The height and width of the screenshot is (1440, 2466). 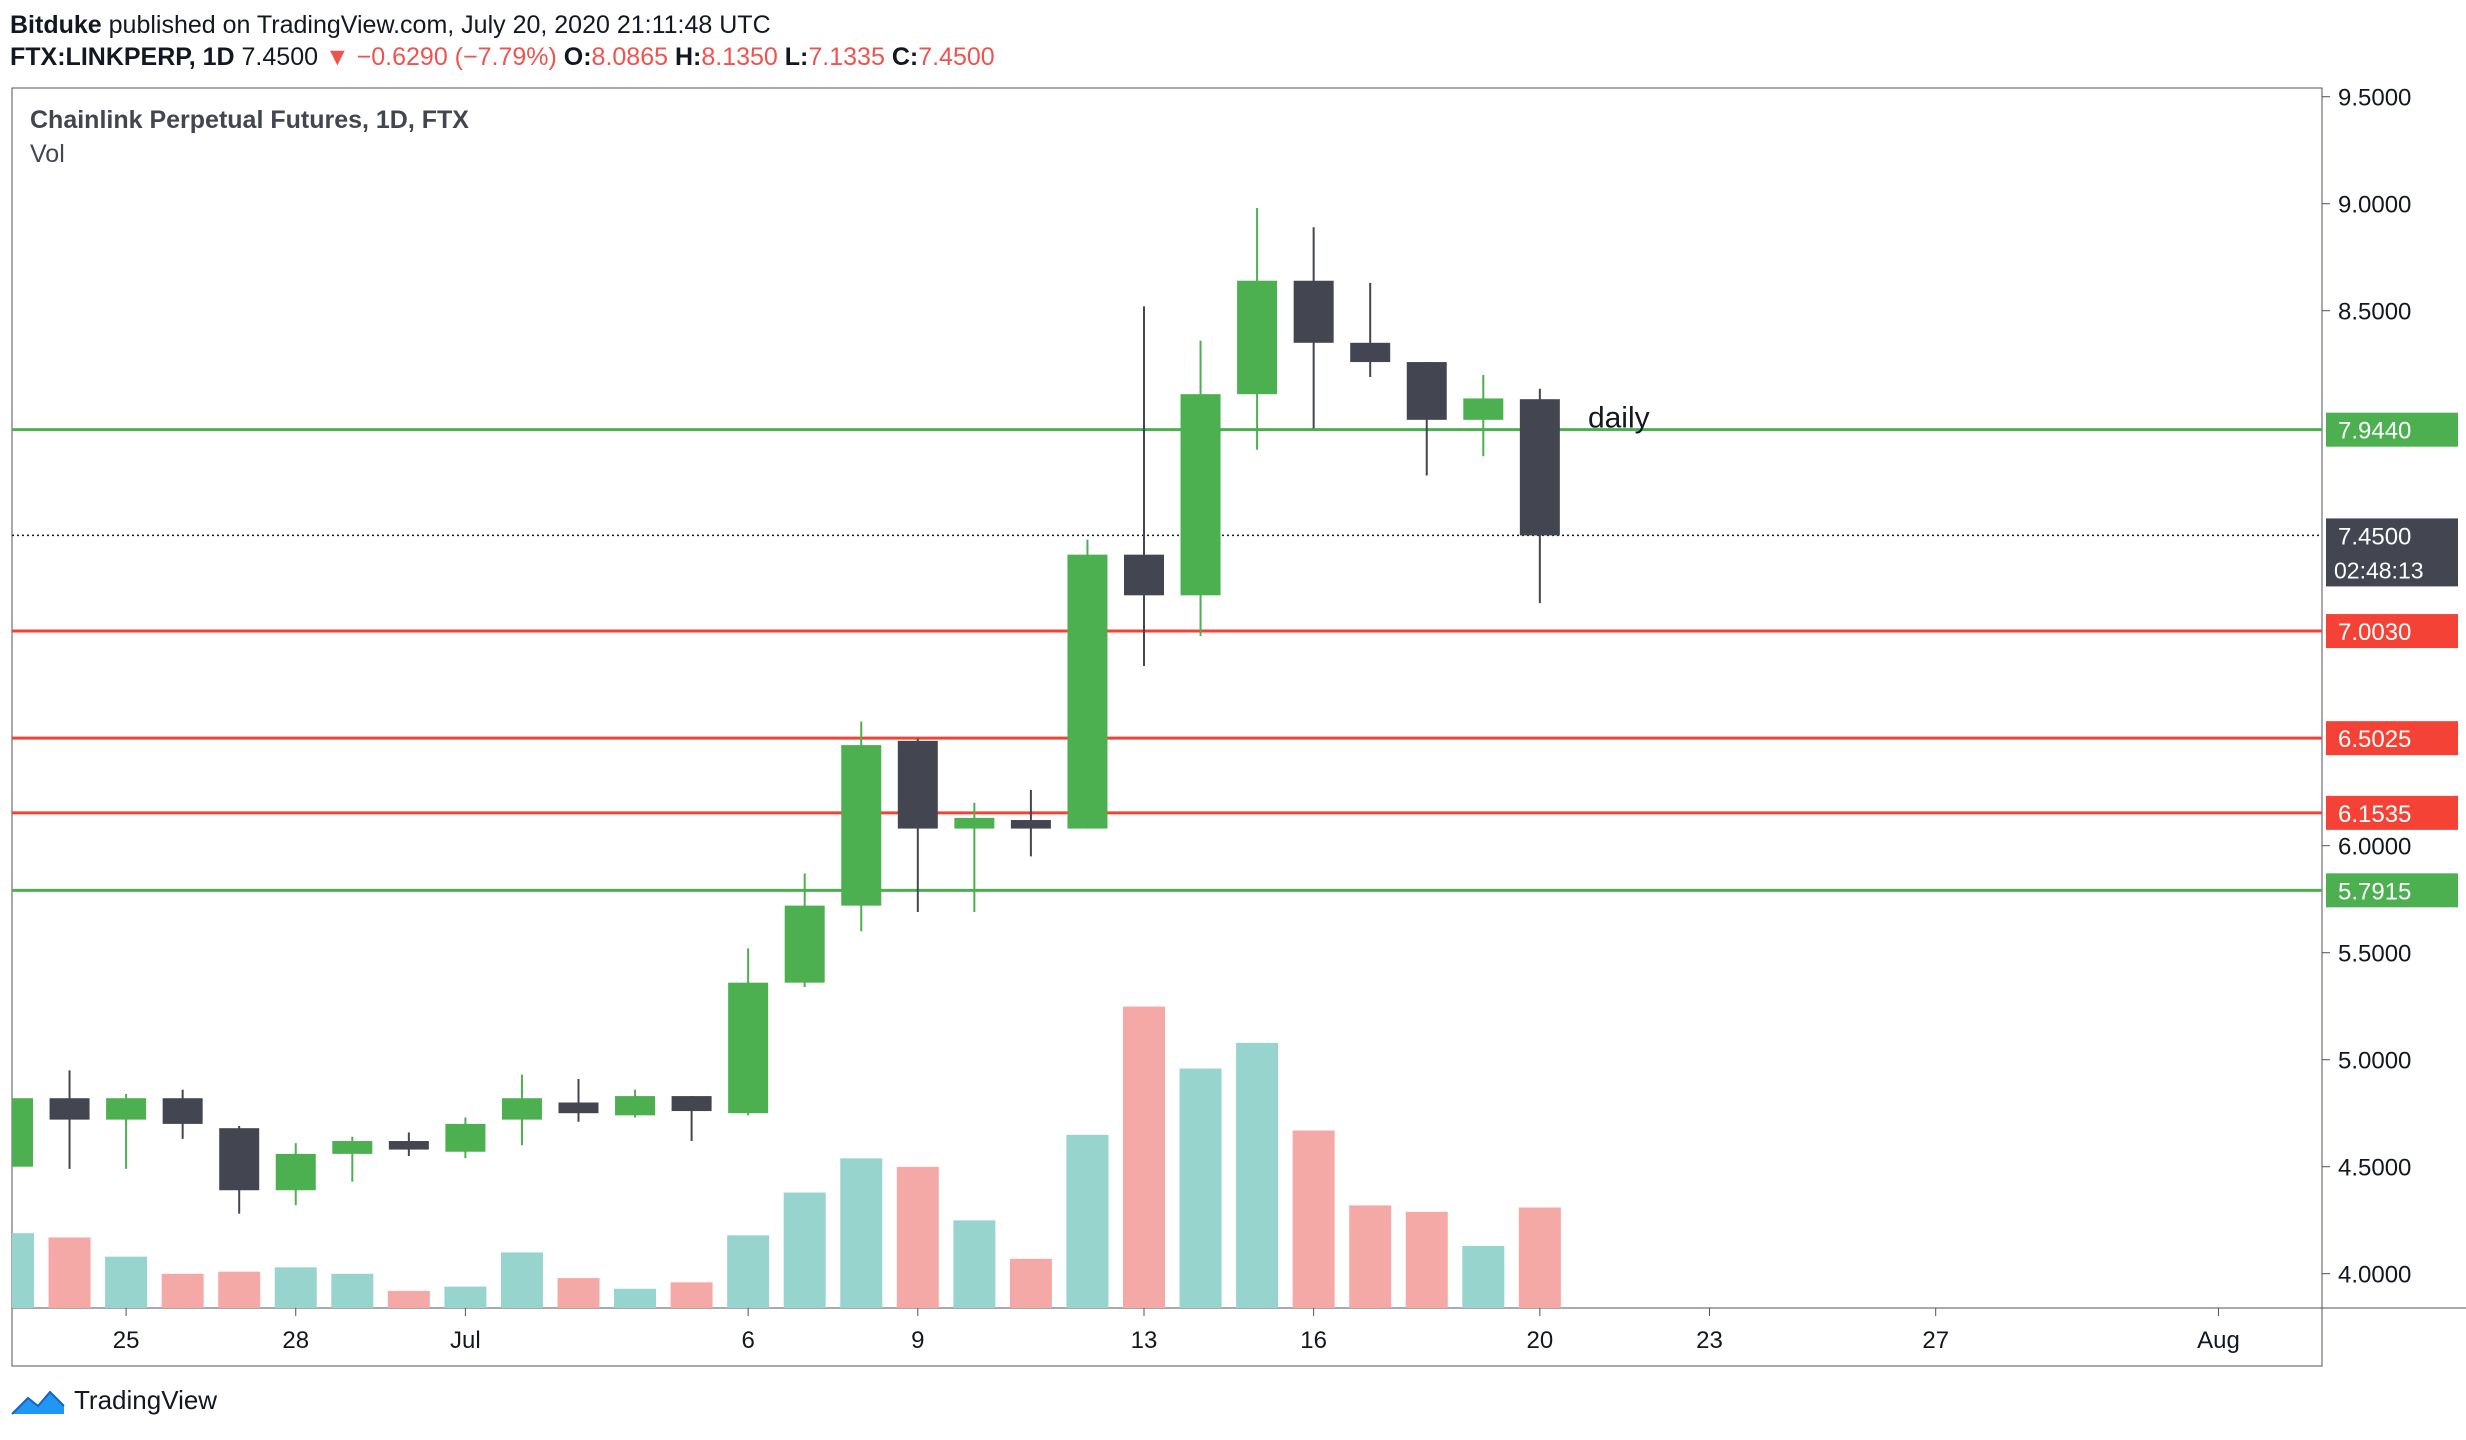 What do you see at coordinates (2374, 536) in the screenshot?
I see `last-price-label: 7.4500` at bounding box center [2374, 536].